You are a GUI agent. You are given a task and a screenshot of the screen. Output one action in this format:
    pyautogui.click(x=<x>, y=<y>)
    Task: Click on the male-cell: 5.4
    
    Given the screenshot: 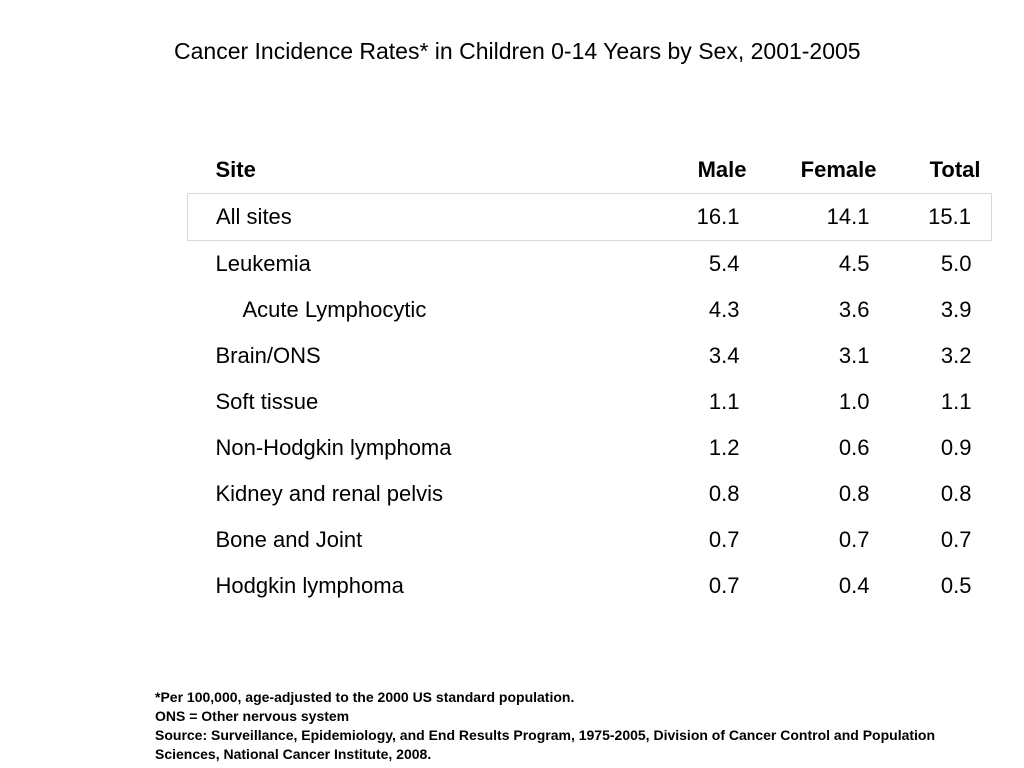 What is the action you would take?
    pyautogui.click(x=724, y=263)
    